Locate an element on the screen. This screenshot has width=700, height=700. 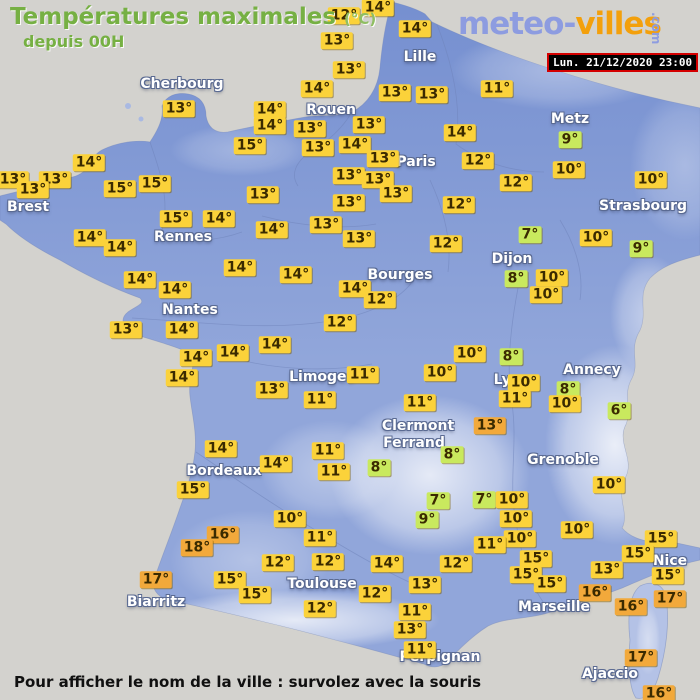
temp-label: 18° is located at coordinates (197, 548).